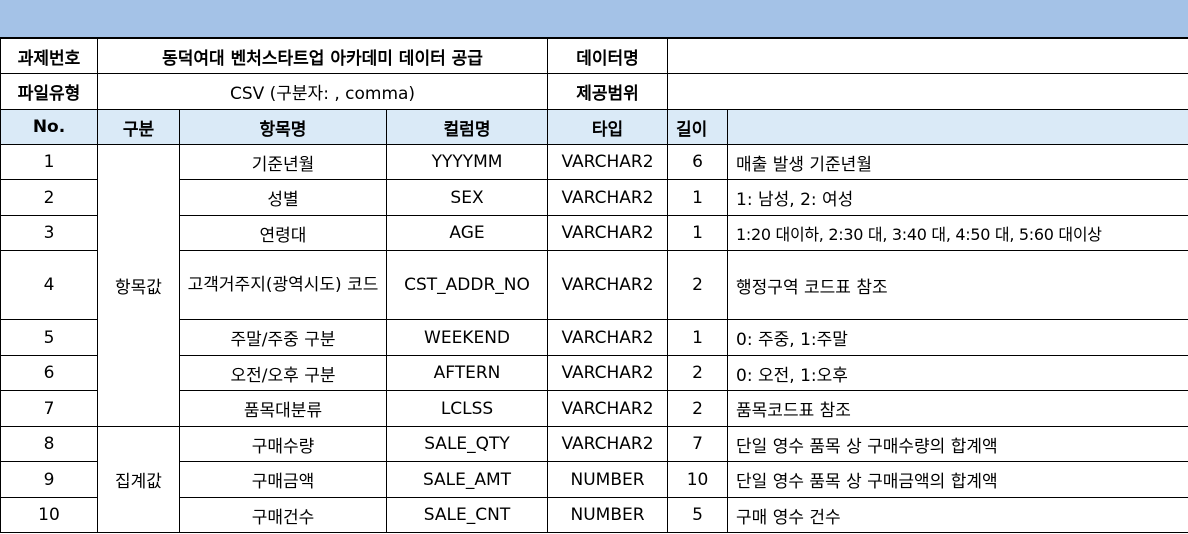  What do you see at coordinates (49, 373) in the screenshot?
I see `row-no: 6` at bounding box center [49, 373].